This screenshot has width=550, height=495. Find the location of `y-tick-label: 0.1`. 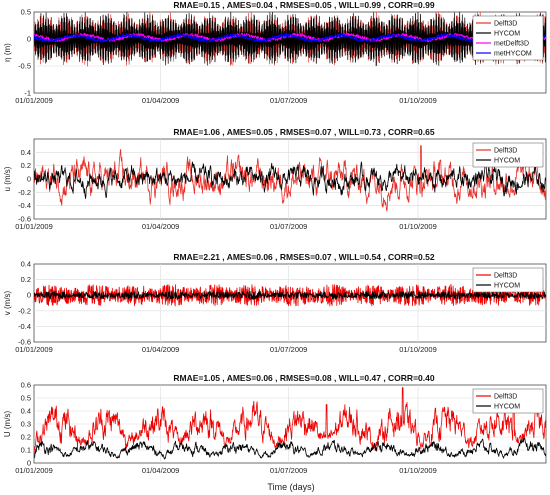

y-tick-label: 0.1 is located at coordinates (26, 450).